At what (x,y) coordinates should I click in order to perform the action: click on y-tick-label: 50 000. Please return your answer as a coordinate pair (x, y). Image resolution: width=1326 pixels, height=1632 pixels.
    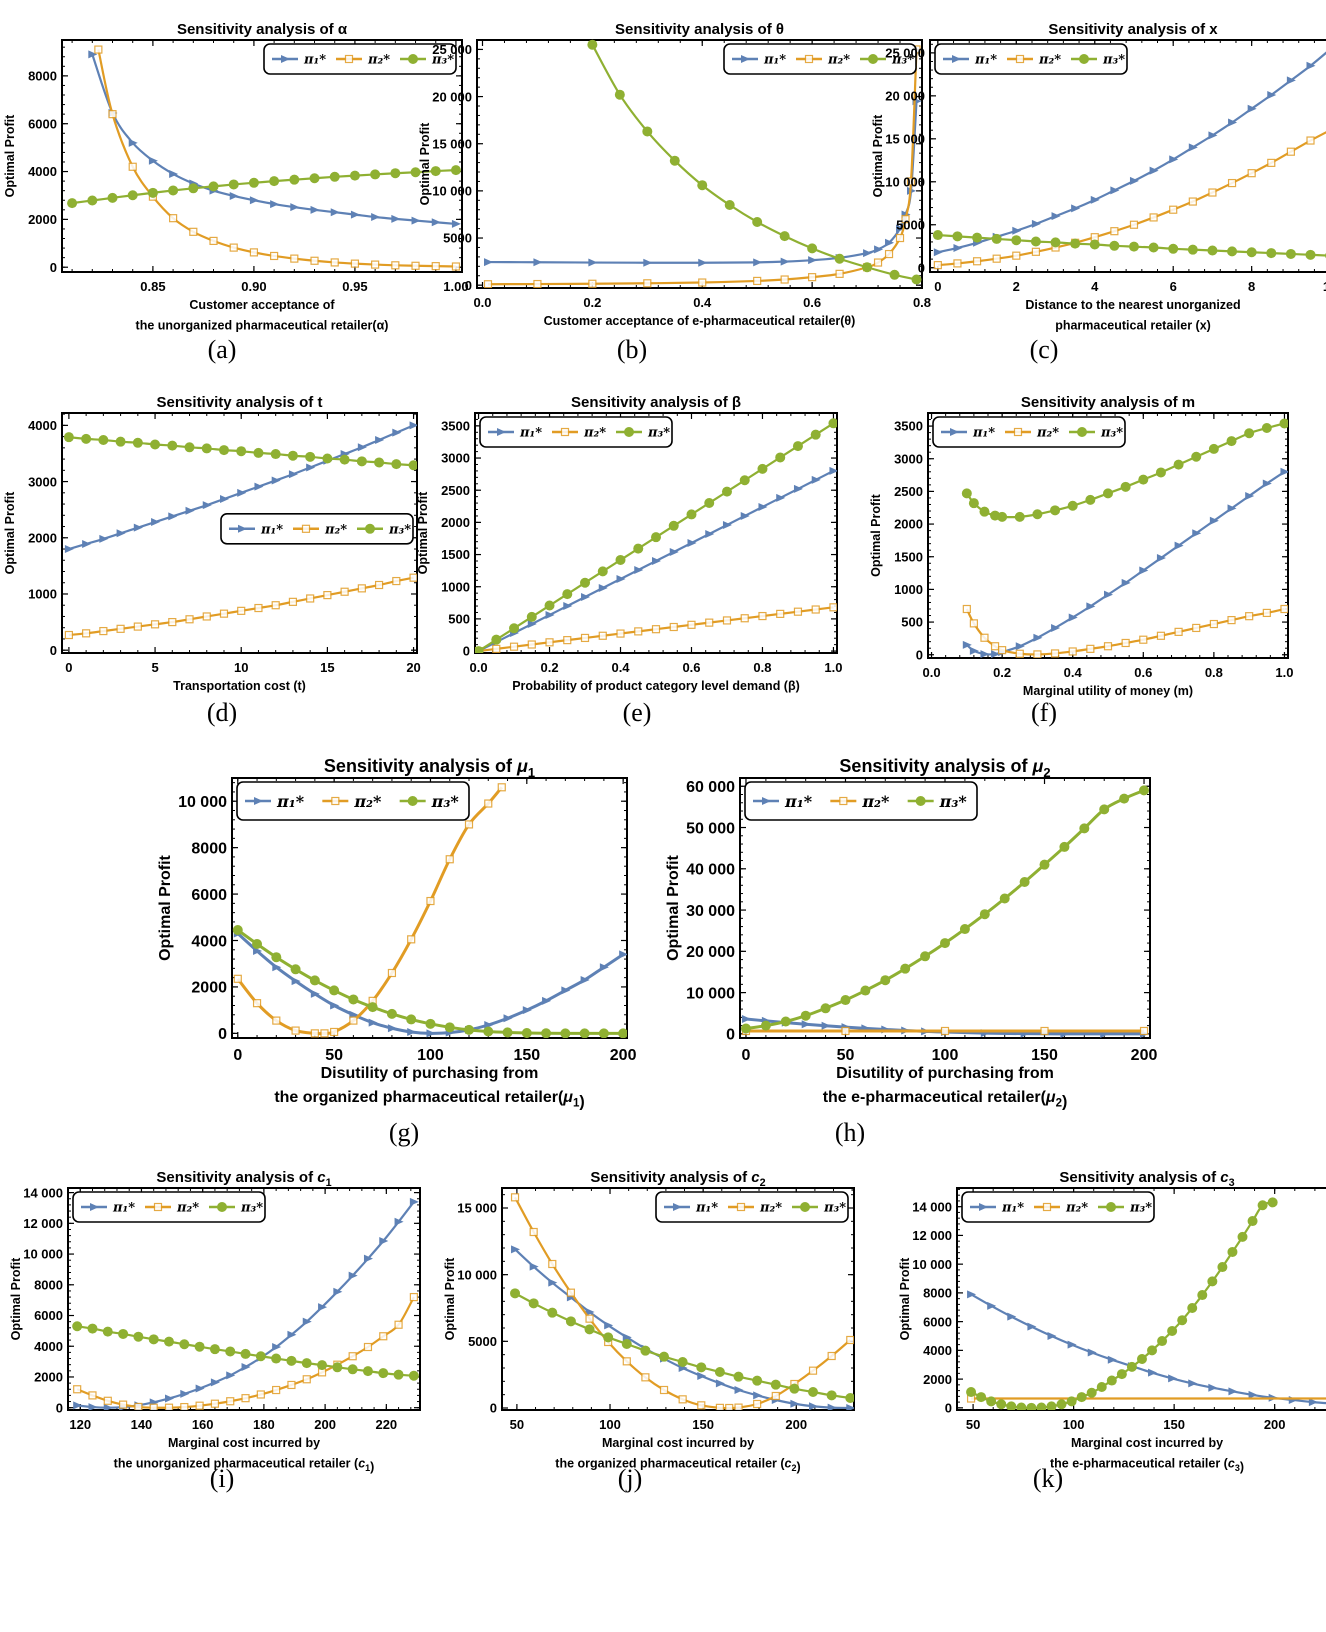
    Looking at the image, I should click on (710, 828).